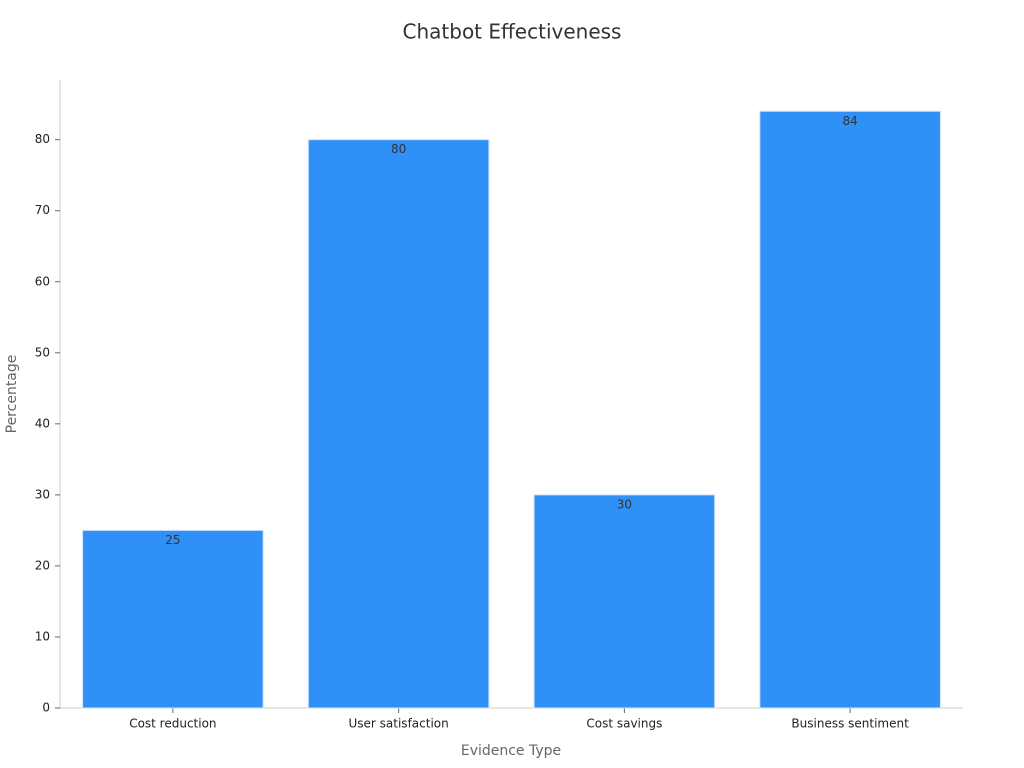 The height and width of the screenshot is (768, 1024). Describe the element at coordinates (511, 751) in the screenshot. I see `x-axis-label: Evidence Type` at that location.